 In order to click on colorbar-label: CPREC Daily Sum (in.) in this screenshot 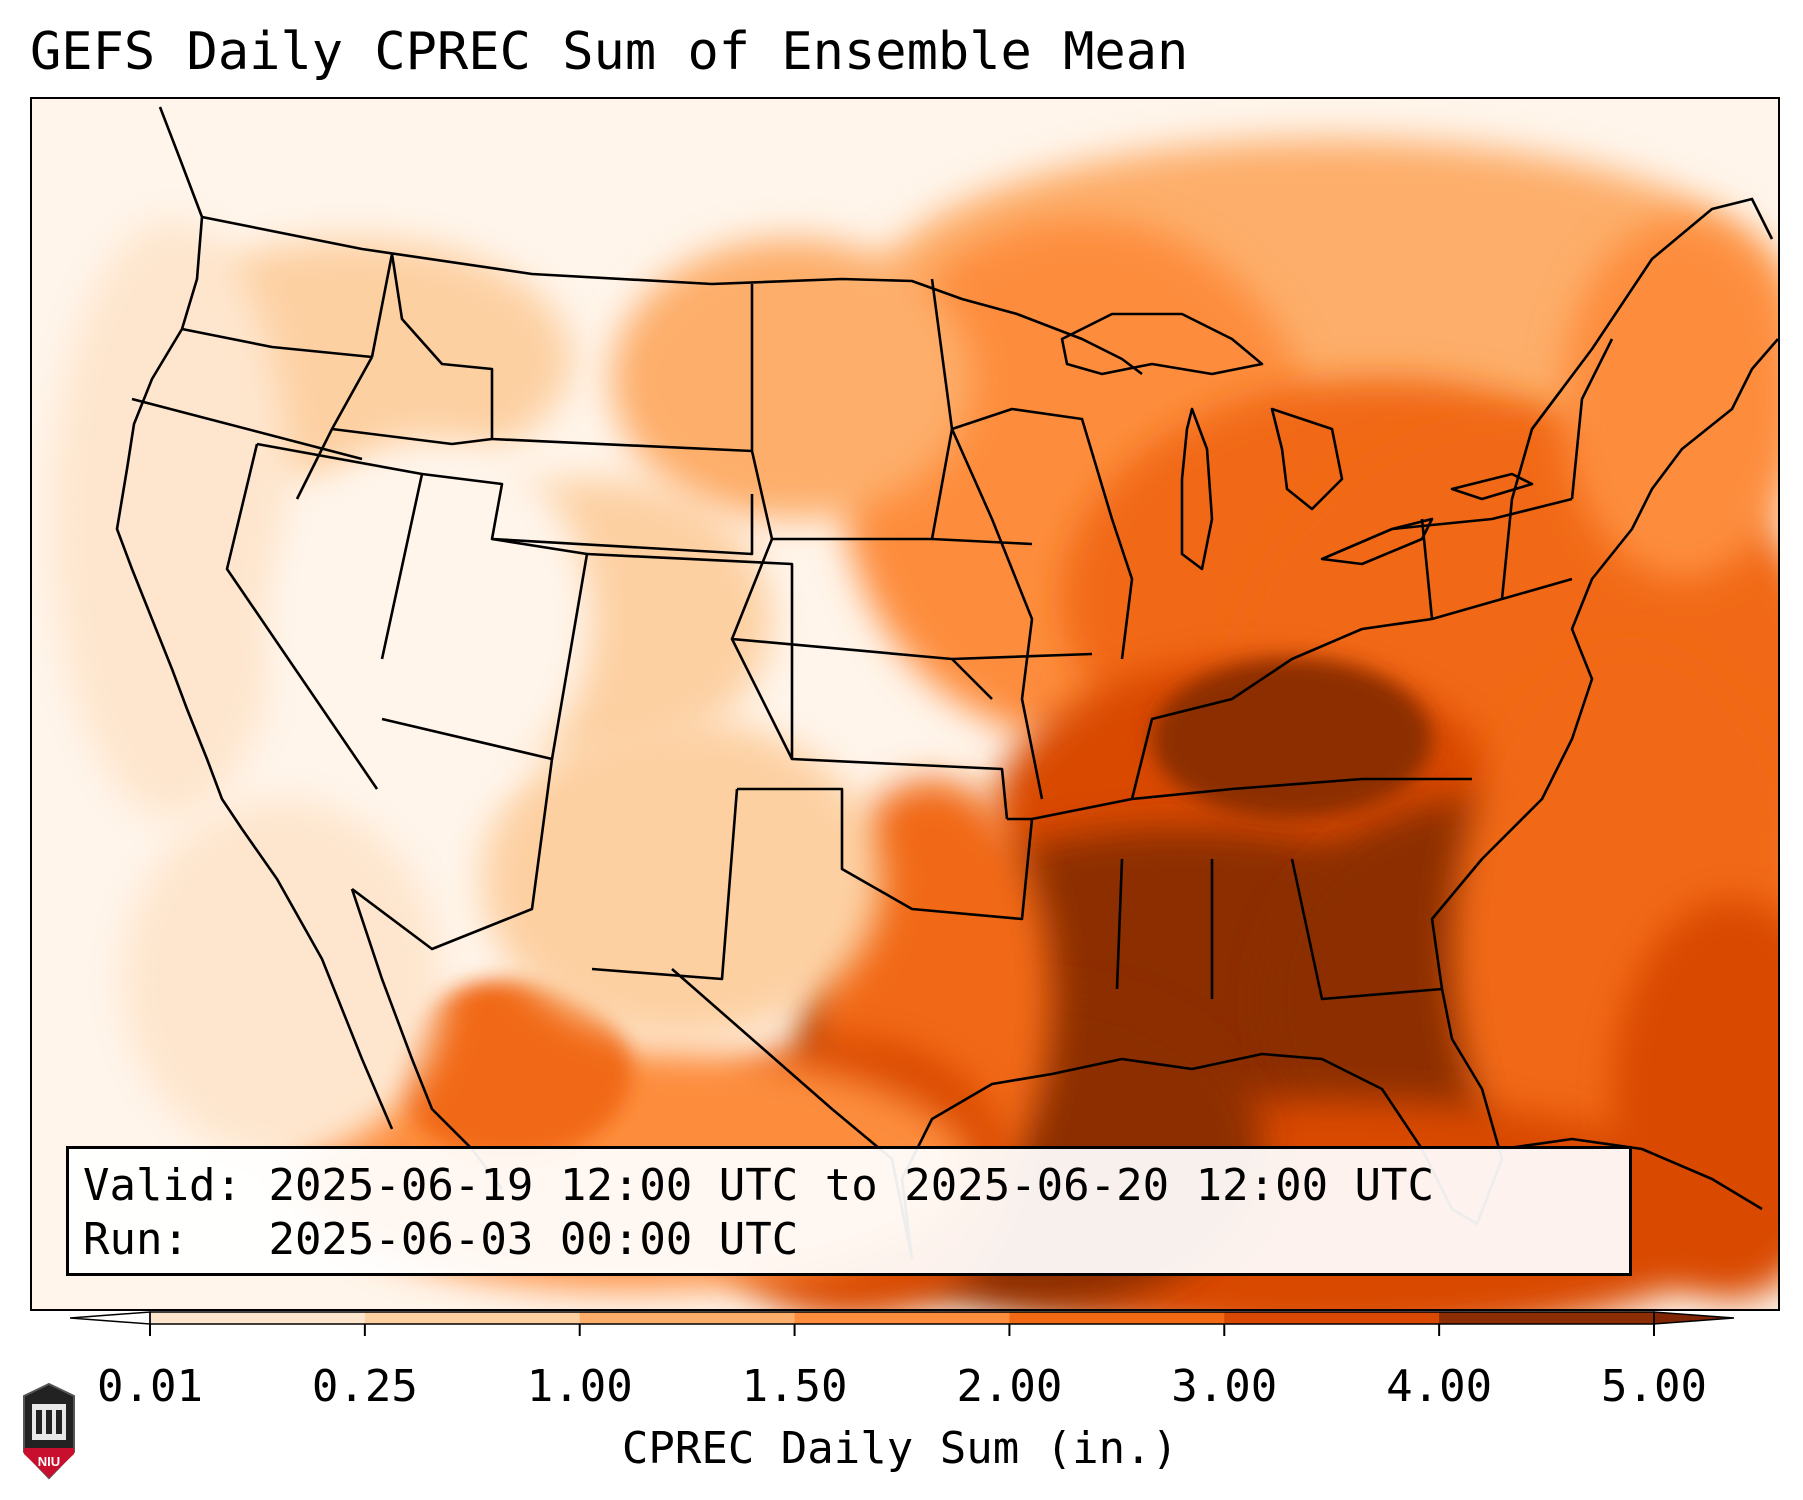, I will do `click(900, 1448)`.